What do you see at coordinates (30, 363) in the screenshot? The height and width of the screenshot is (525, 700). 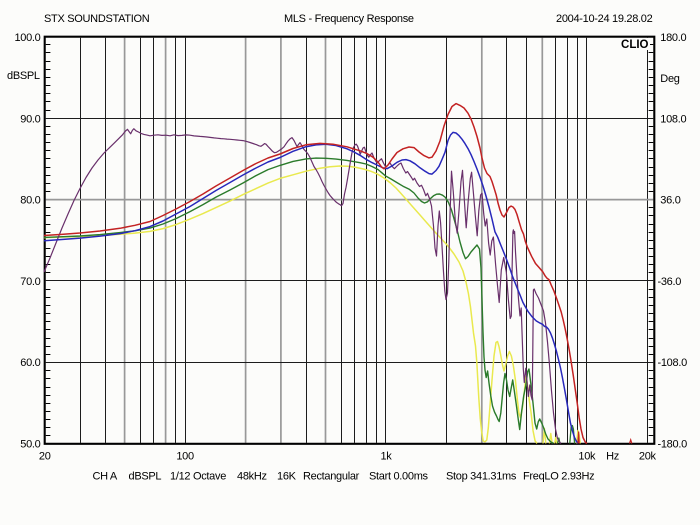 I see `svg-text: 60.0` at bounding box center [30, 363].